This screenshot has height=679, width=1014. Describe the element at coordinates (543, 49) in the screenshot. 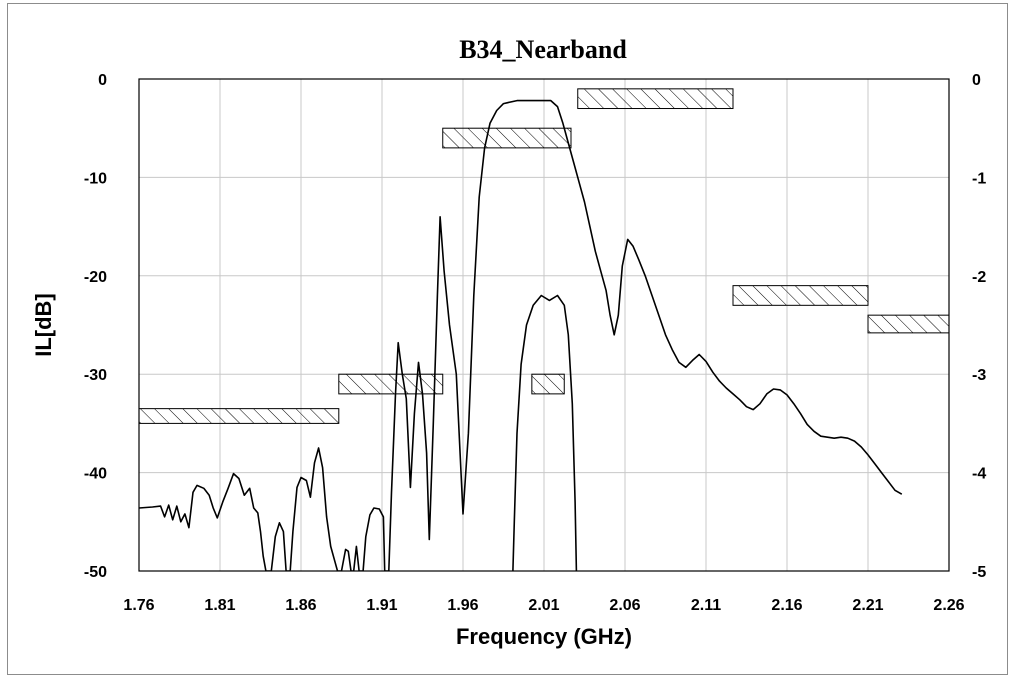

I see `chart-title: B34_Nearband` at that location.